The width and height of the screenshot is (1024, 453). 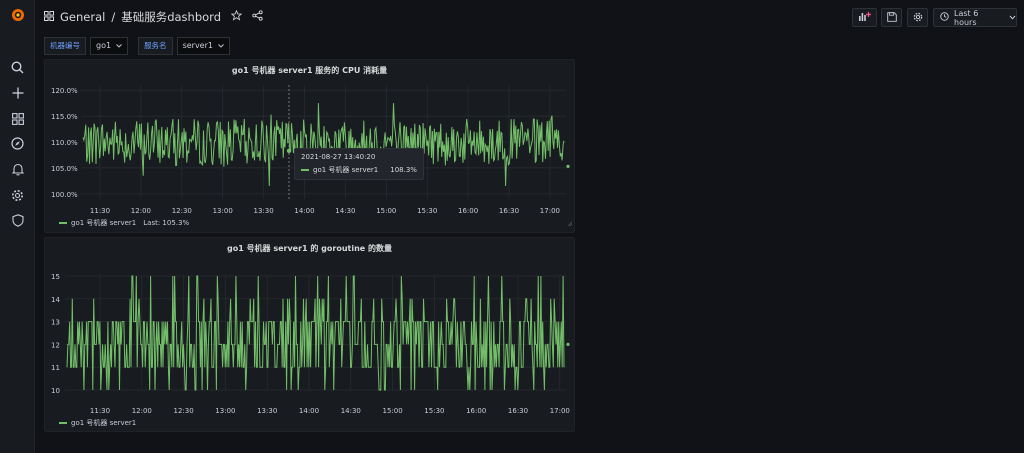 What do you see at coordinates (346, 170) in the screenshot?
I see `tooltip-series-name: go1 号机器 server1` at bounding box center [346, 170].